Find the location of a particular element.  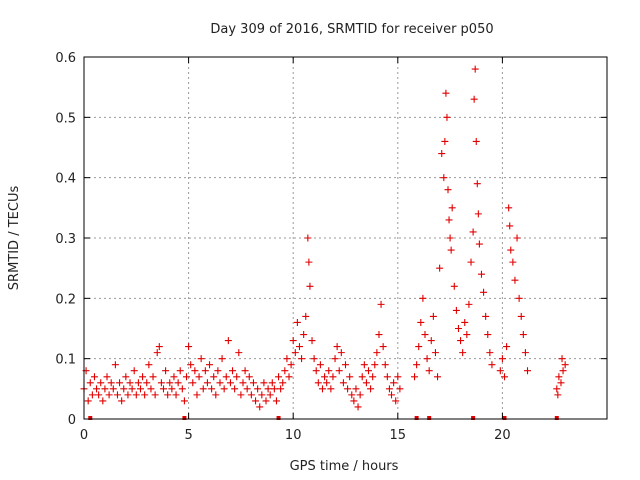

y-tick-label: 0 is located at coordinates (72, 420).